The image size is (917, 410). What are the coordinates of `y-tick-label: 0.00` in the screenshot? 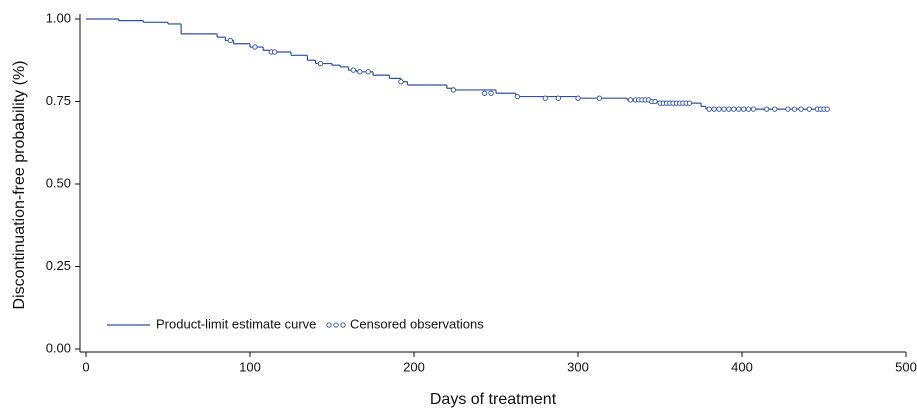 It's located at (58, 347).